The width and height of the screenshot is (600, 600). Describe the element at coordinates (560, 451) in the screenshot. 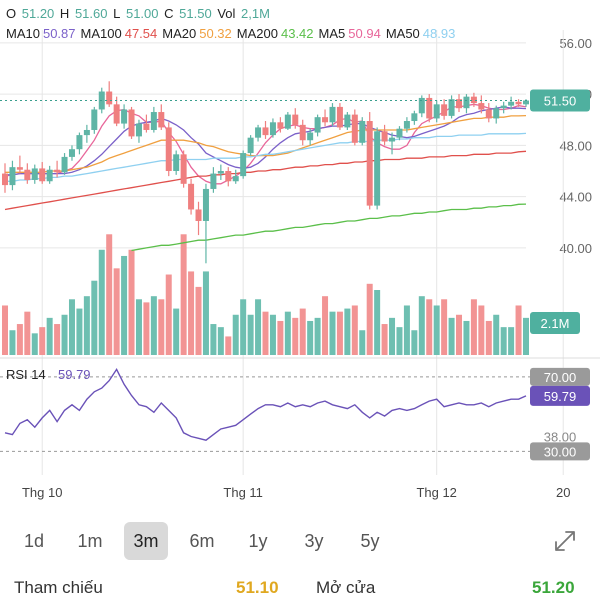

I see `rsi-threshold-label: 30.00` at that location.